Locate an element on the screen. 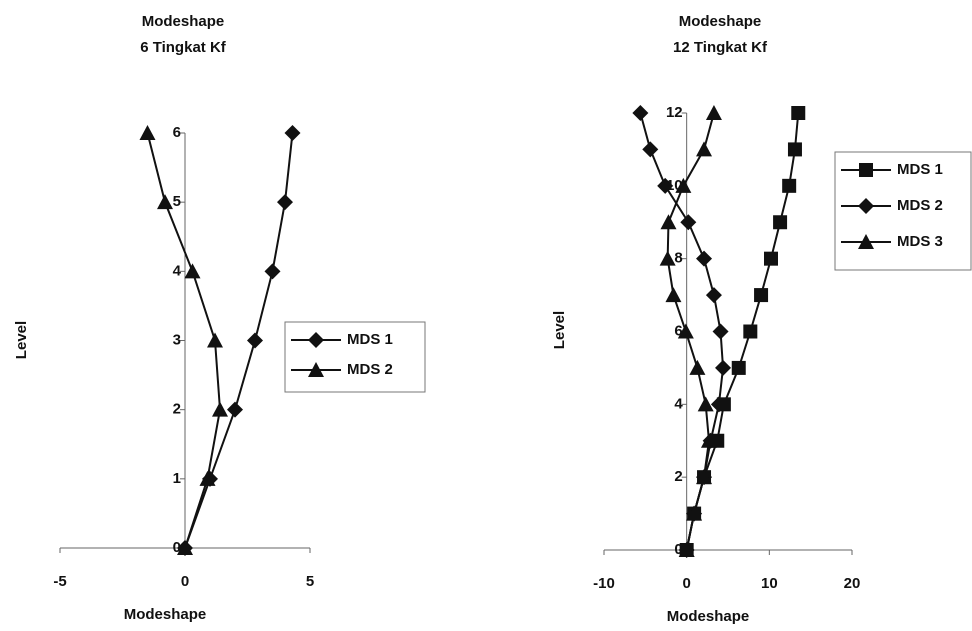 The width and height of the screenshot is (972, 631). x-tick-label: -10 is located at coordinates (604, 583).